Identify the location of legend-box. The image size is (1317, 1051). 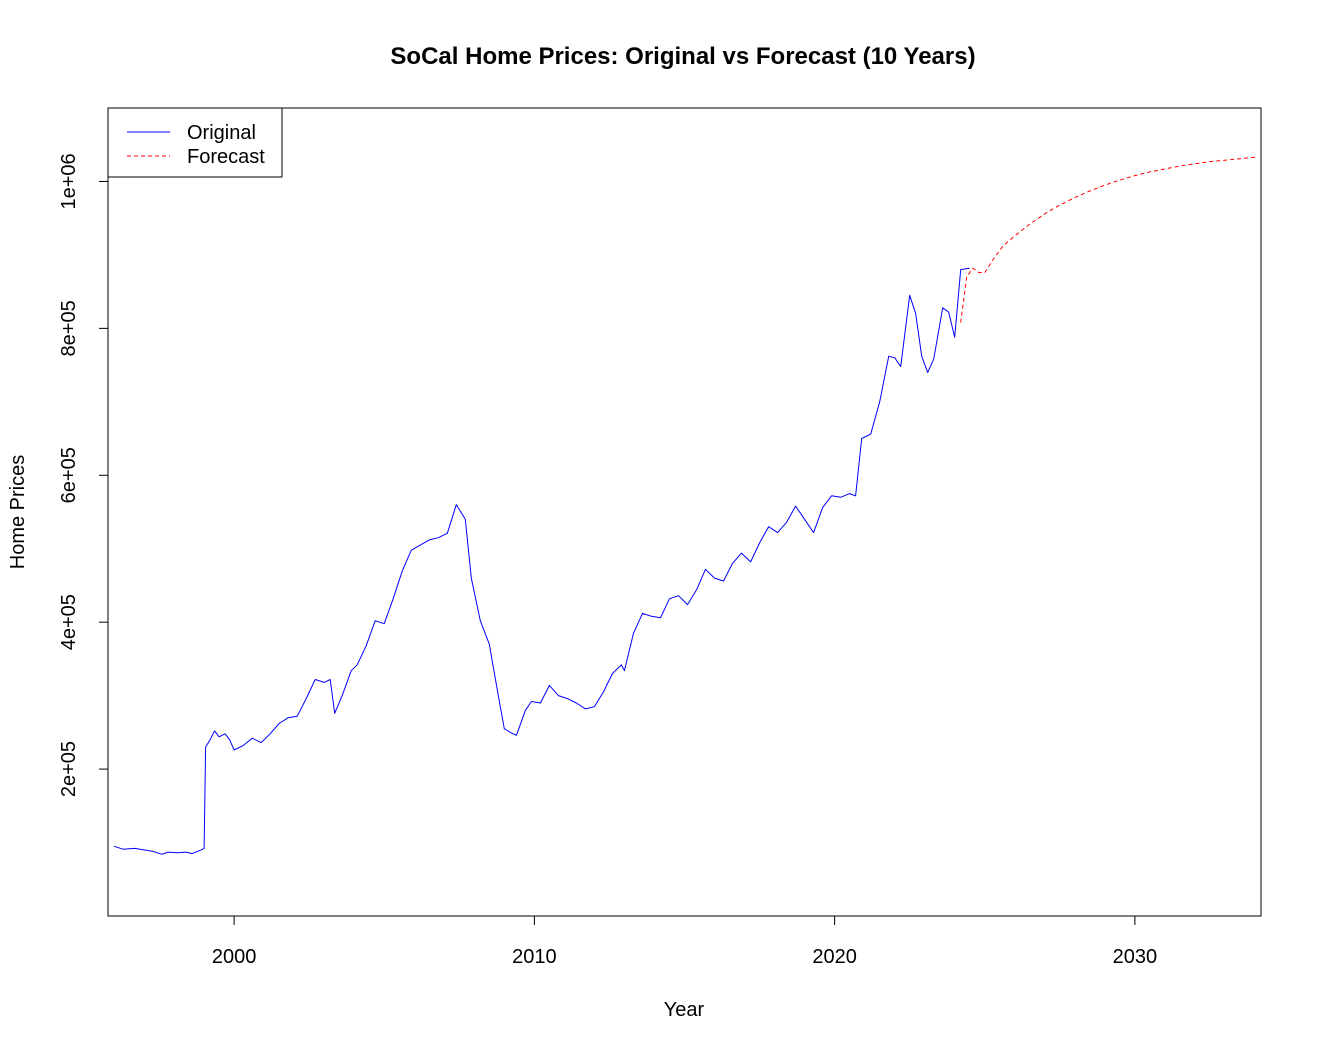
(195, 142).